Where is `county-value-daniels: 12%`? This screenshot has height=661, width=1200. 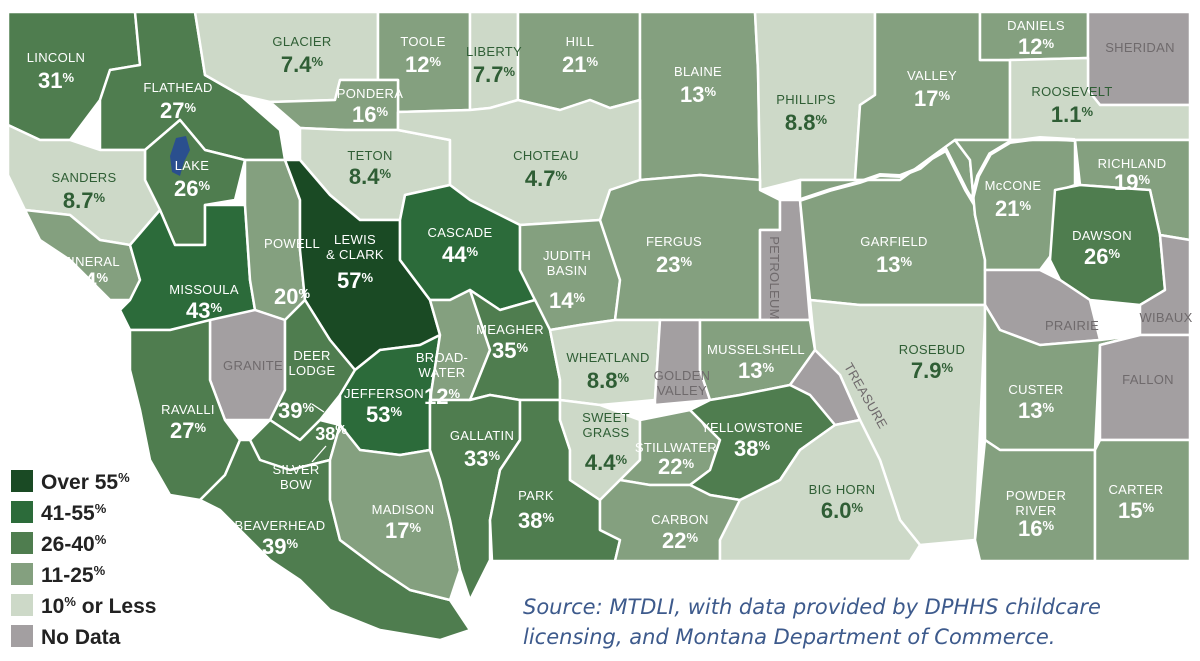 county-value-daniels: 12% is located at coordinates (1036, 46).